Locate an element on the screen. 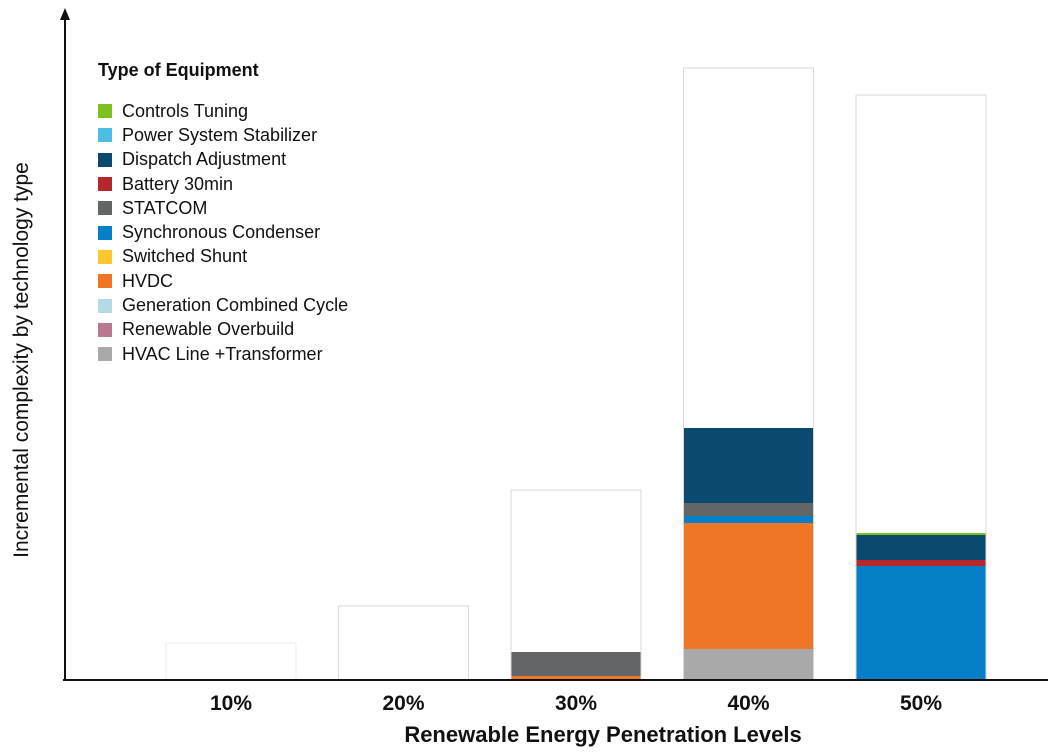  legend-label: Synchronous Condenser is located at coordinates (221, 232).